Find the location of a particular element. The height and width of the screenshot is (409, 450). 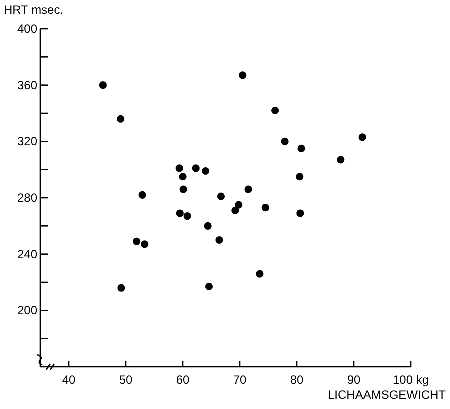

x-tick-label: 60 is located at coordinates (183, 380).